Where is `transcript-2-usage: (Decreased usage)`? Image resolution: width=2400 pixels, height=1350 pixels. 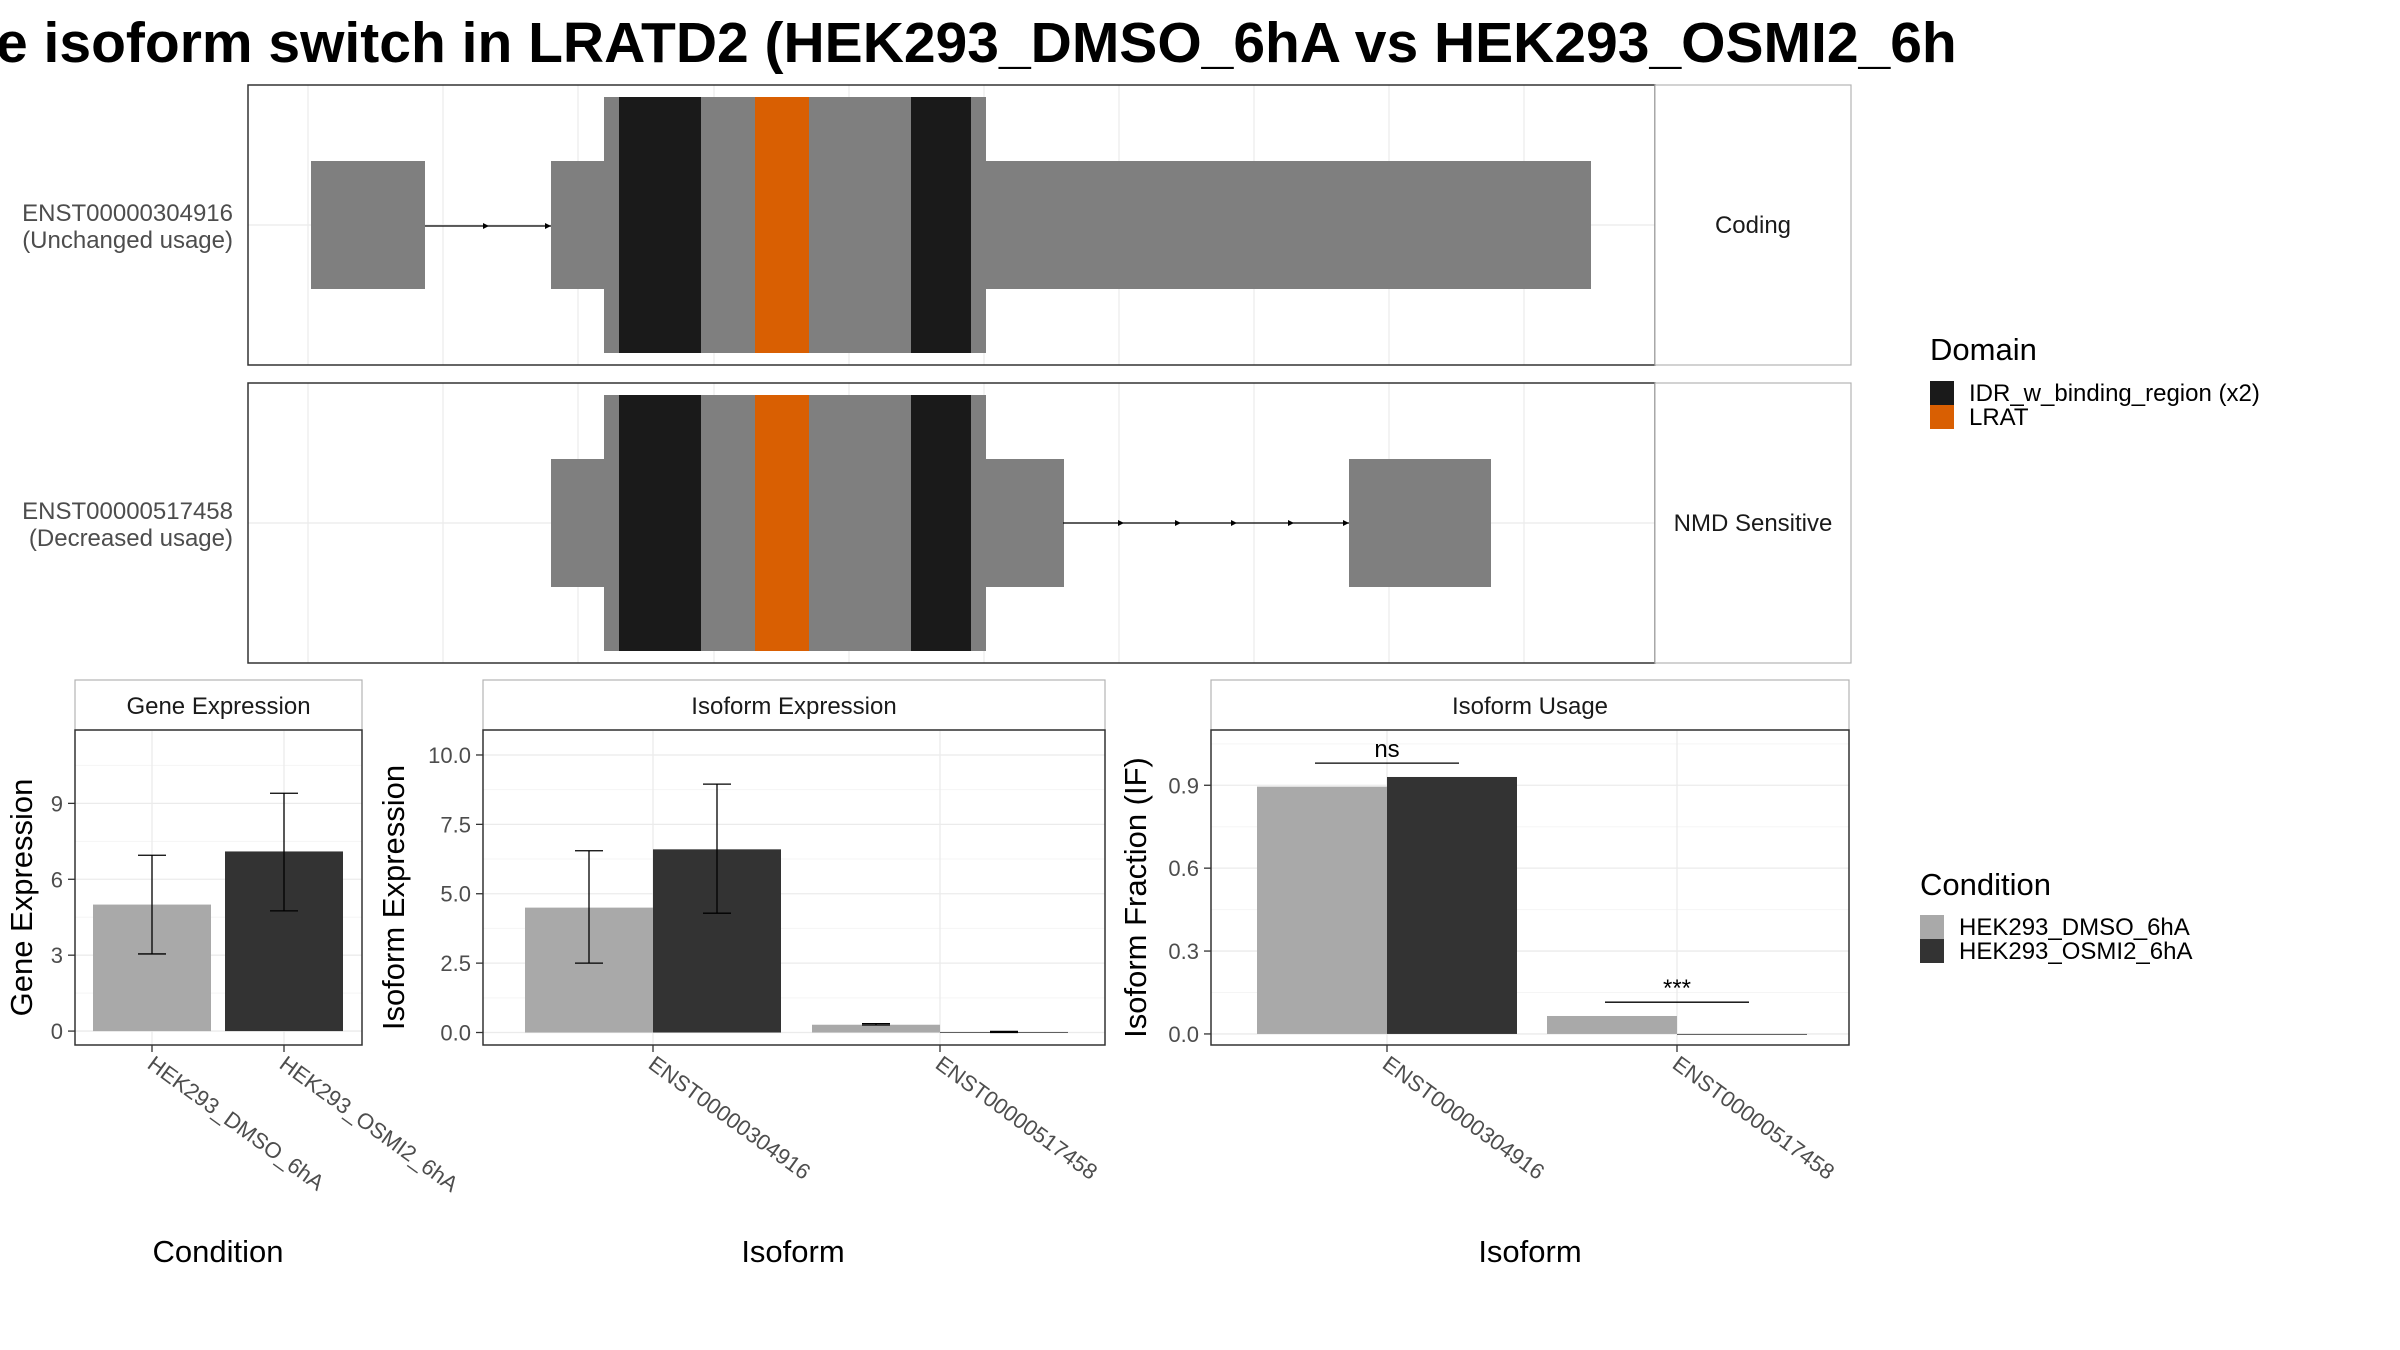
transcript-2-usage: (Decreased usage) is located at coordinates (131, 538).